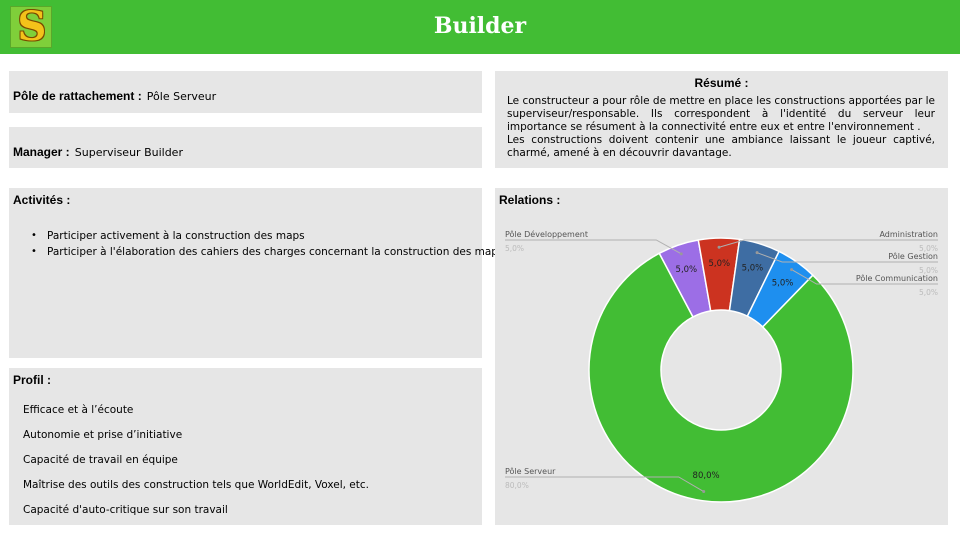  I want to click on legend-label-pole-gestion: Pôle Gestion, so click(913, 256).